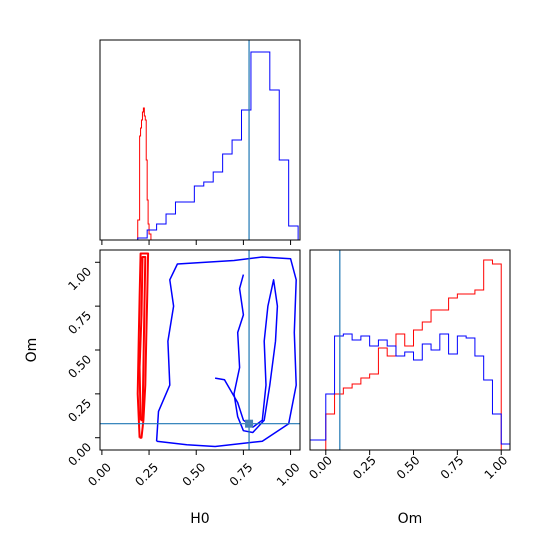  Describe the element at coordinates (79, 366) in the screenshot. I see `contour-y-tick-label-2: 0.50` at that location.